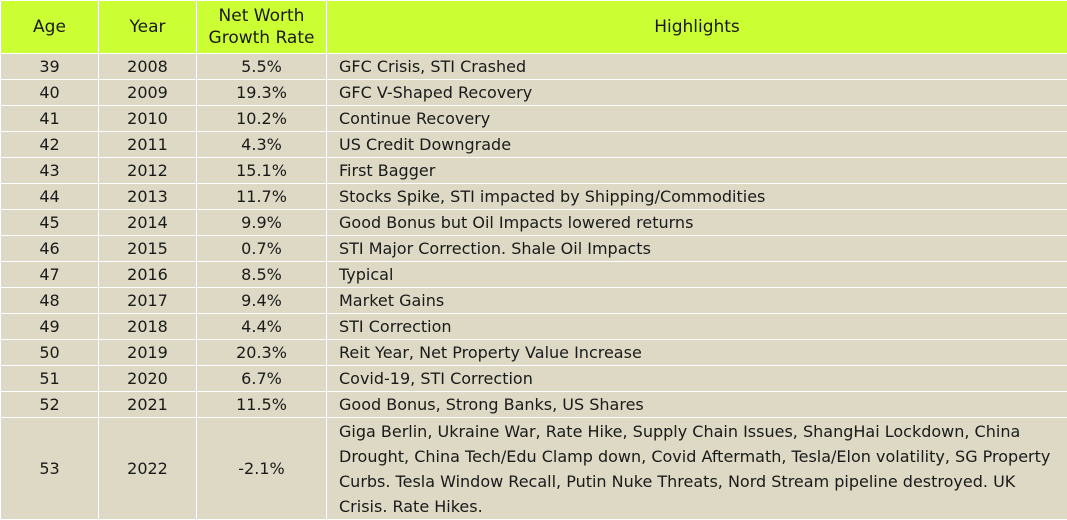 The width and height of the screenshot is (1067, 520). What do you see at coordinates (261, 300) in the screenshot?
I see `growth-rate-cell: 9.4%` at bounding box center [261, 300].